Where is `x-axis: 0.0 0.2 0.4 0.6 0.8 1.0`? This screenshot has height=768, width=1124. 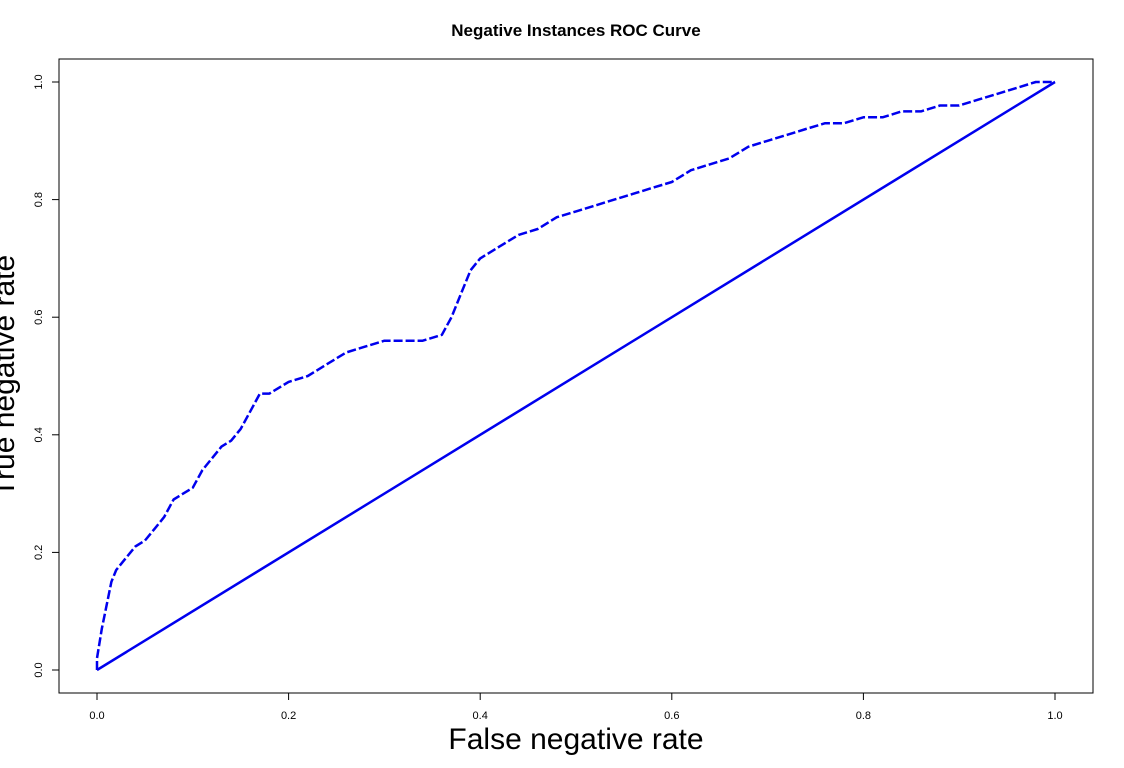
x-axis: 0.0 0.2 0.4 0.6 0.8 1.0 is located at coordinates (576, 707).